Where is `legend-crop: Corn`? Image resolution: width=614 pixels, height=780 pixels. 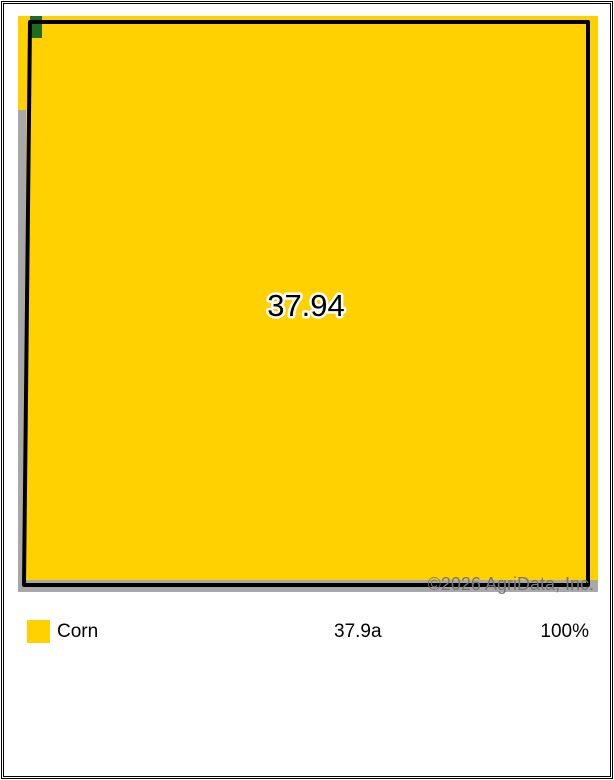
legend-crop: Corn is located at coordinates (78, 631).